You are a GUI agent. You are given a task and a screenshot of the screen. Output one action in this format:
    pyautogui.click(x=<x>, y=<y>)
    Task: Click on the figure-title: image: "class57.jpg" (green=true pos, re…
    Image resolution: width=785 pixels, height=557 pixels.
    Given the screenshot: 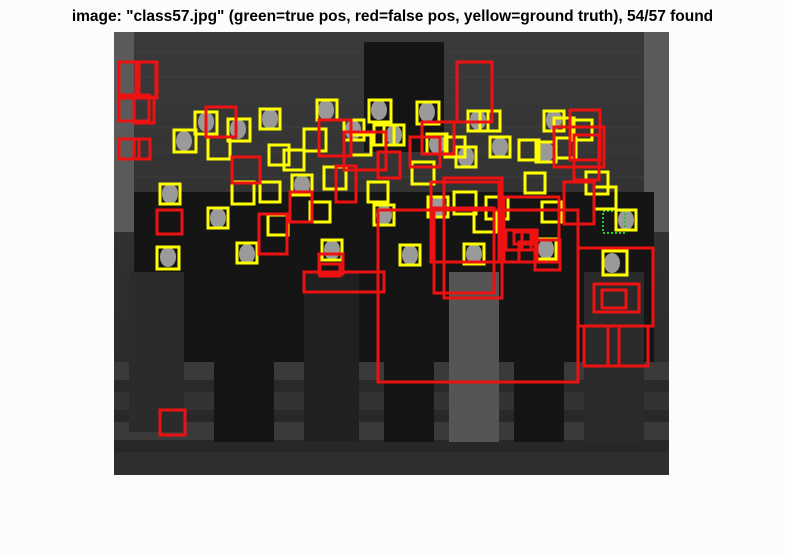 What is the action you would take?
    pyautogui.click(x=392, y=16)
    